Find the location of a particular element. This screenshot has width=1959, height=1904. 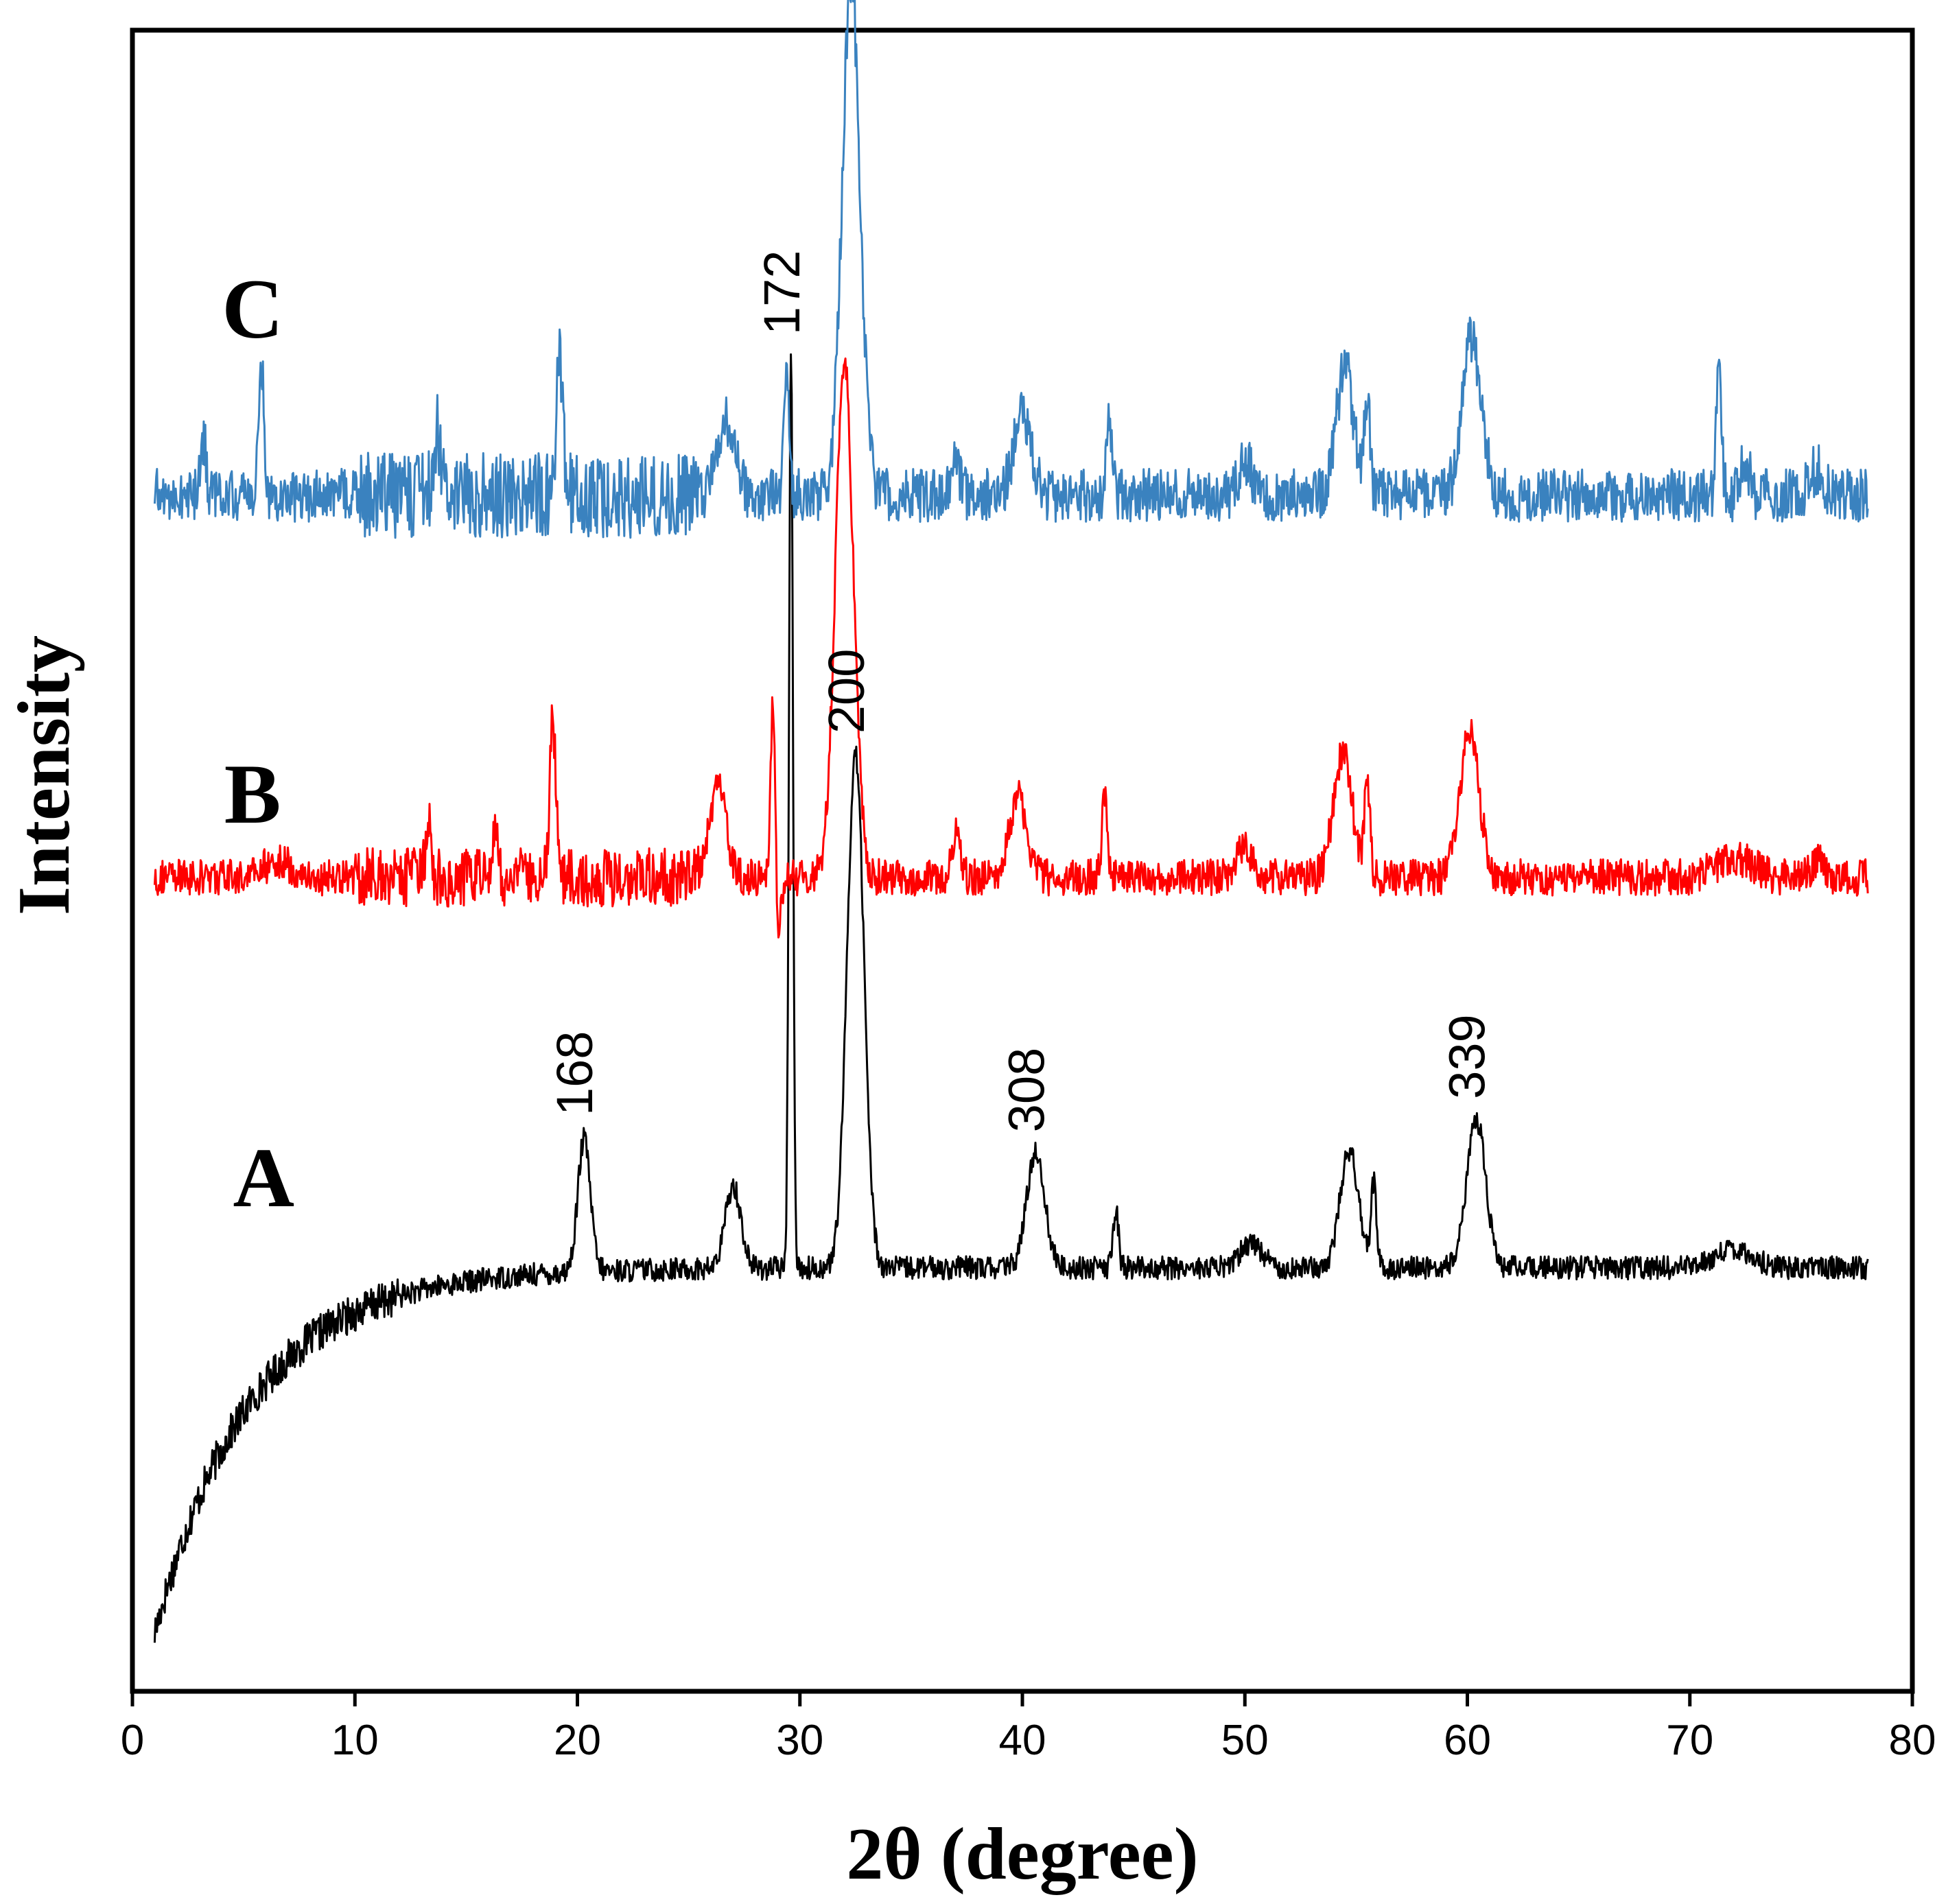

series-label-B: B is located at coordinates (252, 794).